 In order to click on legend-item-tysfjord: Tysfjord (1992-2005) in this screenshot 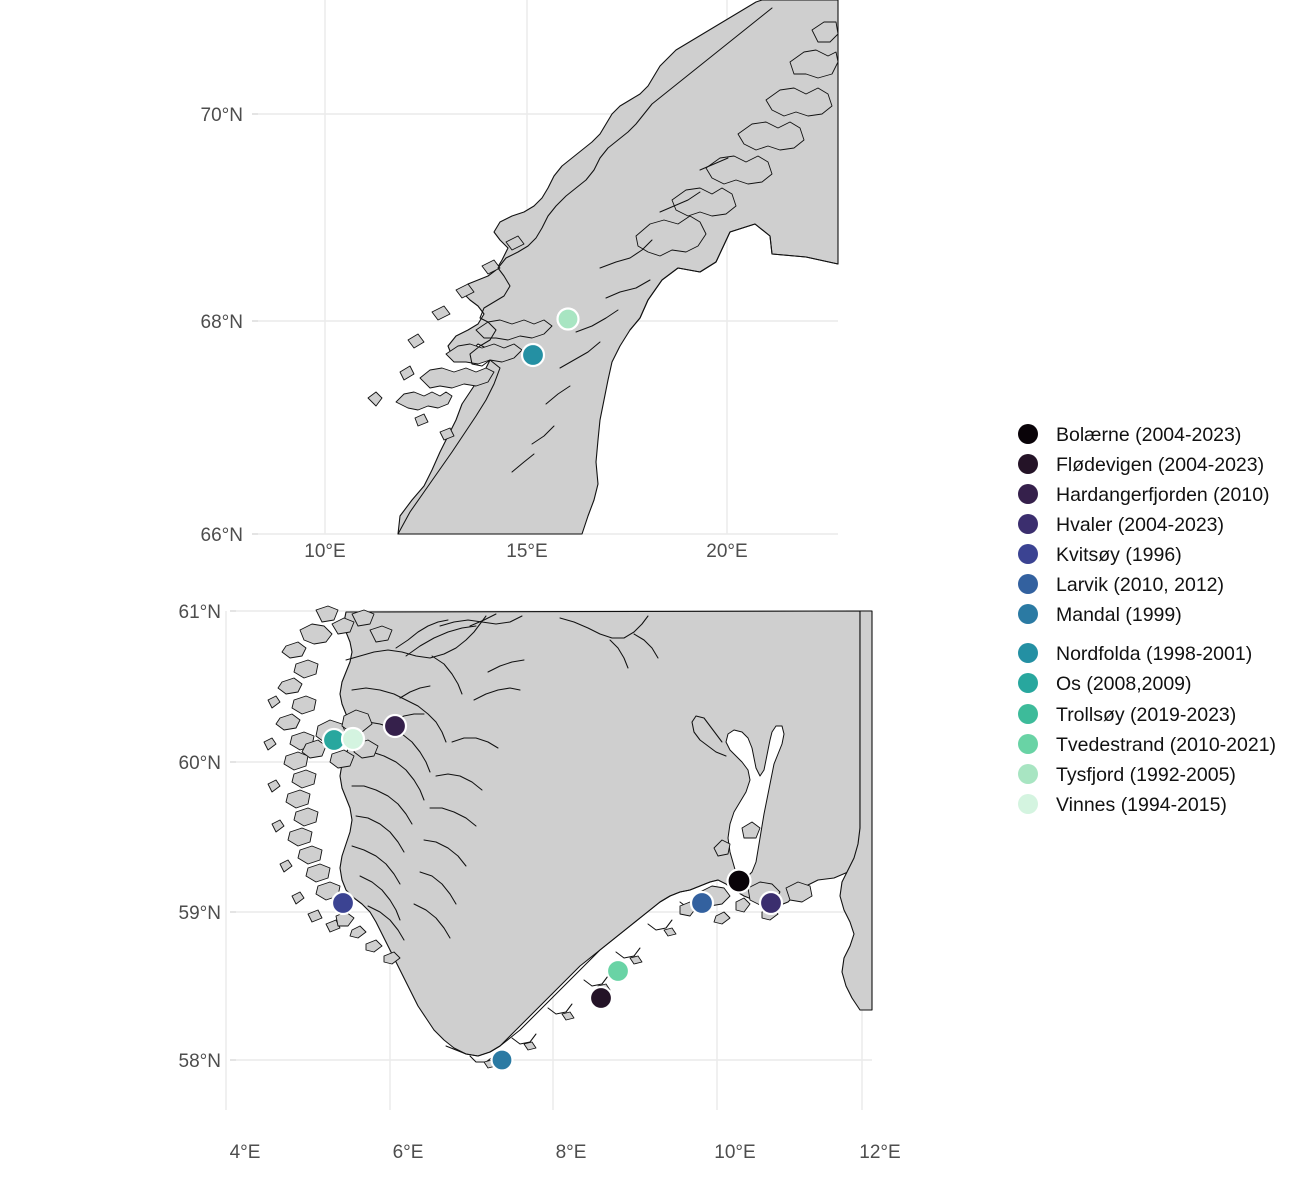, I will do `click(1127, 775)`.